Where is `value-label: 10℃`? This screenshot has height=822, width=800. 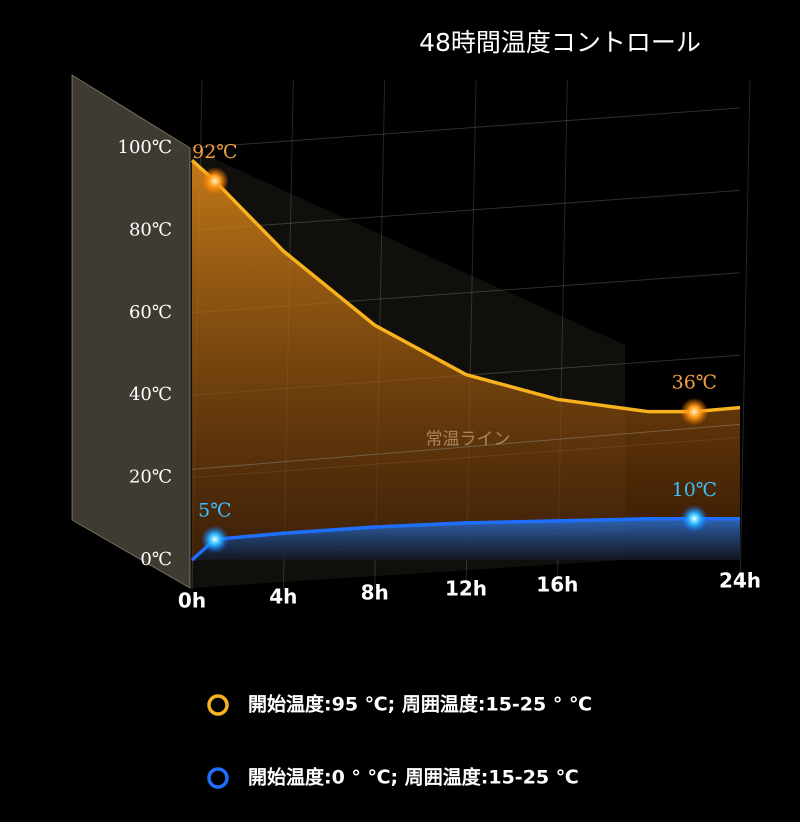
value-label: 10℃ is located at coordinates (694, 490).